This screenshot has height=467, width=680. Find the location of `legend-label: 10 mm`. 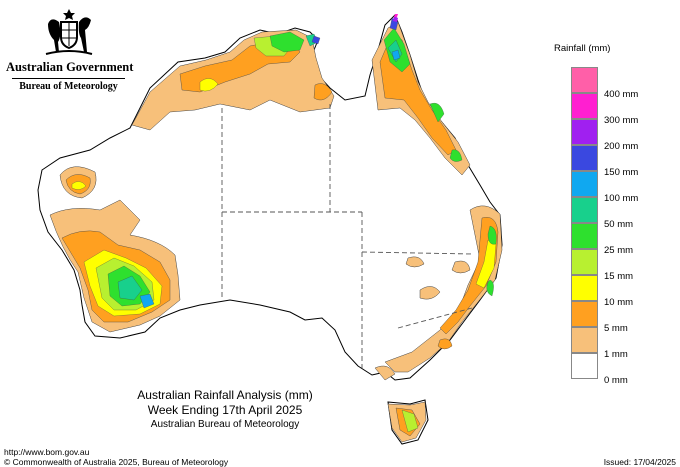

legend-label: 10 mm is located at coordinates (619, 302).